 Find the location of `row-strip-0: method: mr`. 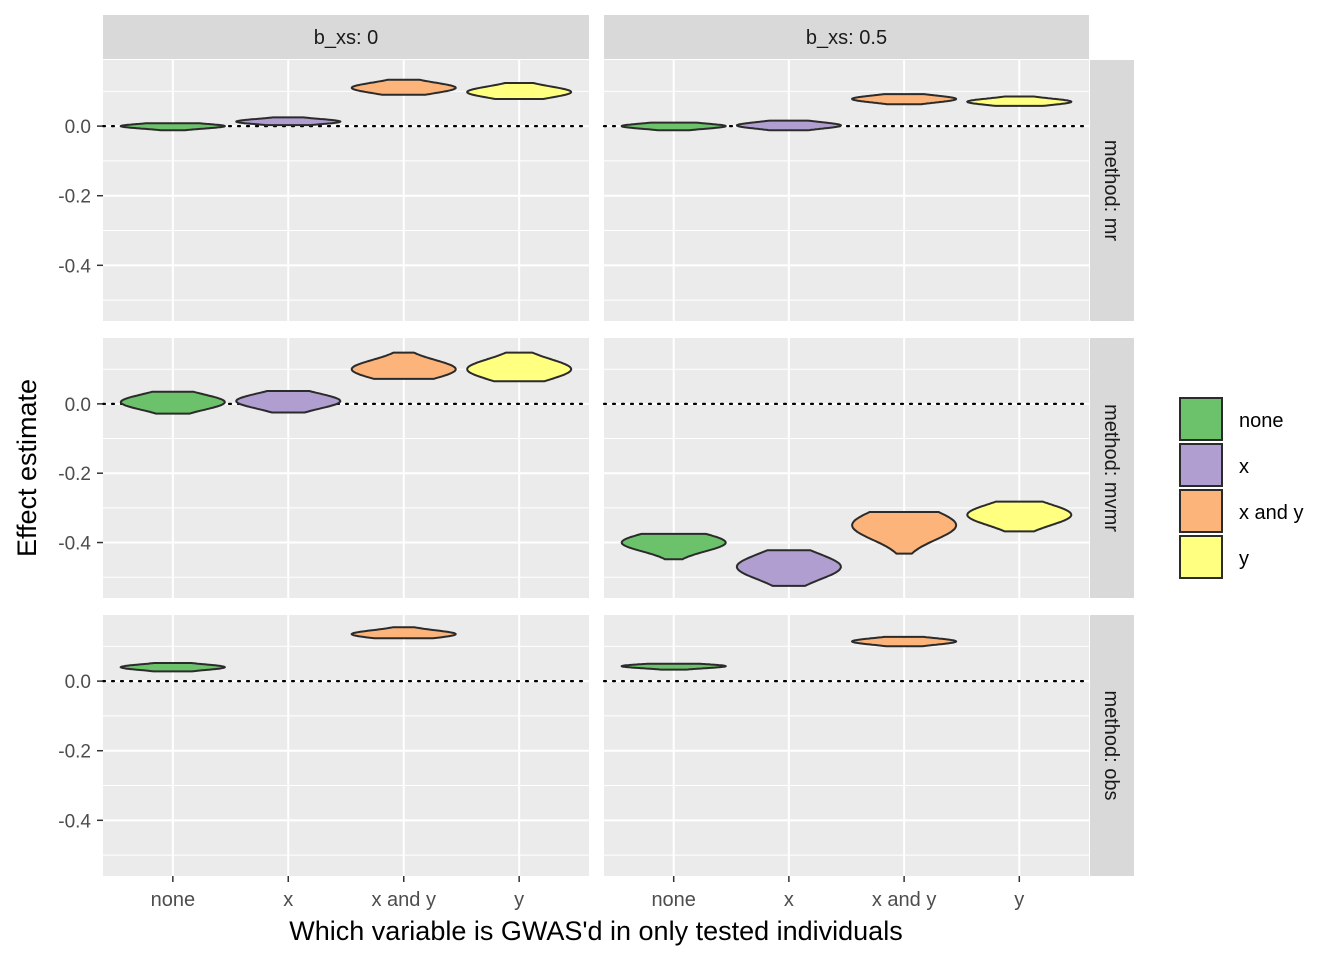

row-strip-0: method: mr is located at coordinates (1112, 190).